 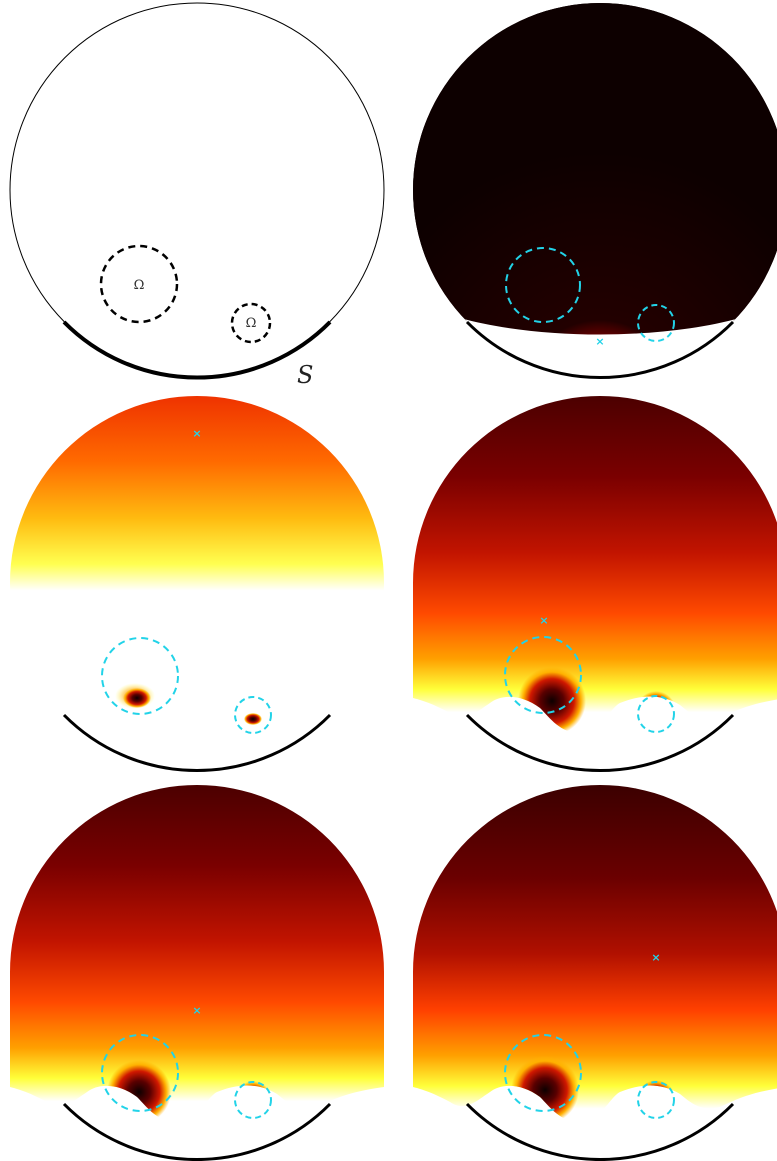 What do you see at coordinates (305, 375) in the screenshot?
I see `boundary-label: S` at bounding box center [305, 375].